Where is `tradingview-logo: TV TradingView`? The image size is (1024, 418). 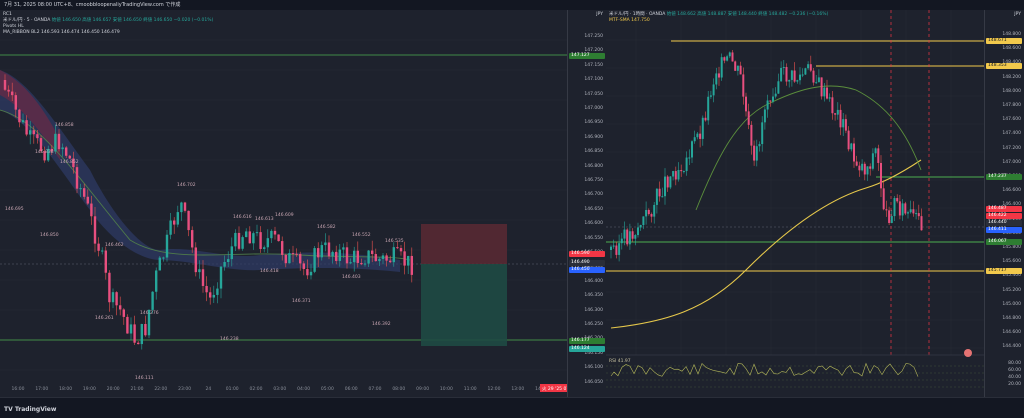 tradingview-logo: TV TradingView is located at coordinates (30, 409).